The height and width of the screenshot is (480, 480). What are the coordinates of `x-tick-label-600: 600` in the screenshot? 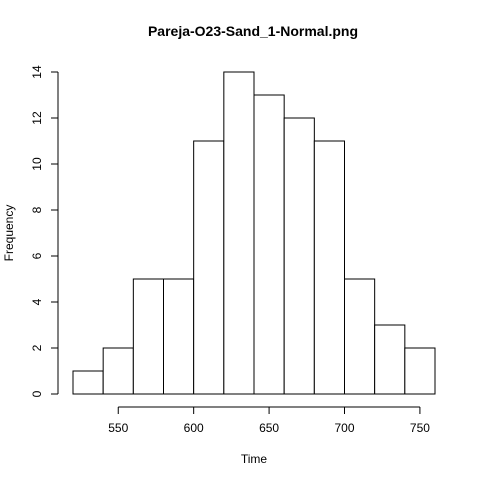 It's located at (194, 428).